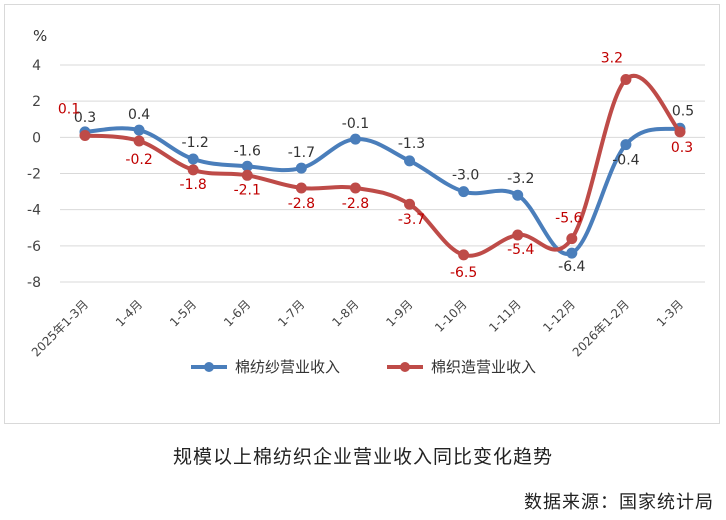  Describe the element at coordinates (237, 313) in the screenshot. I see `x-tick-label: 1-6月` at that location.